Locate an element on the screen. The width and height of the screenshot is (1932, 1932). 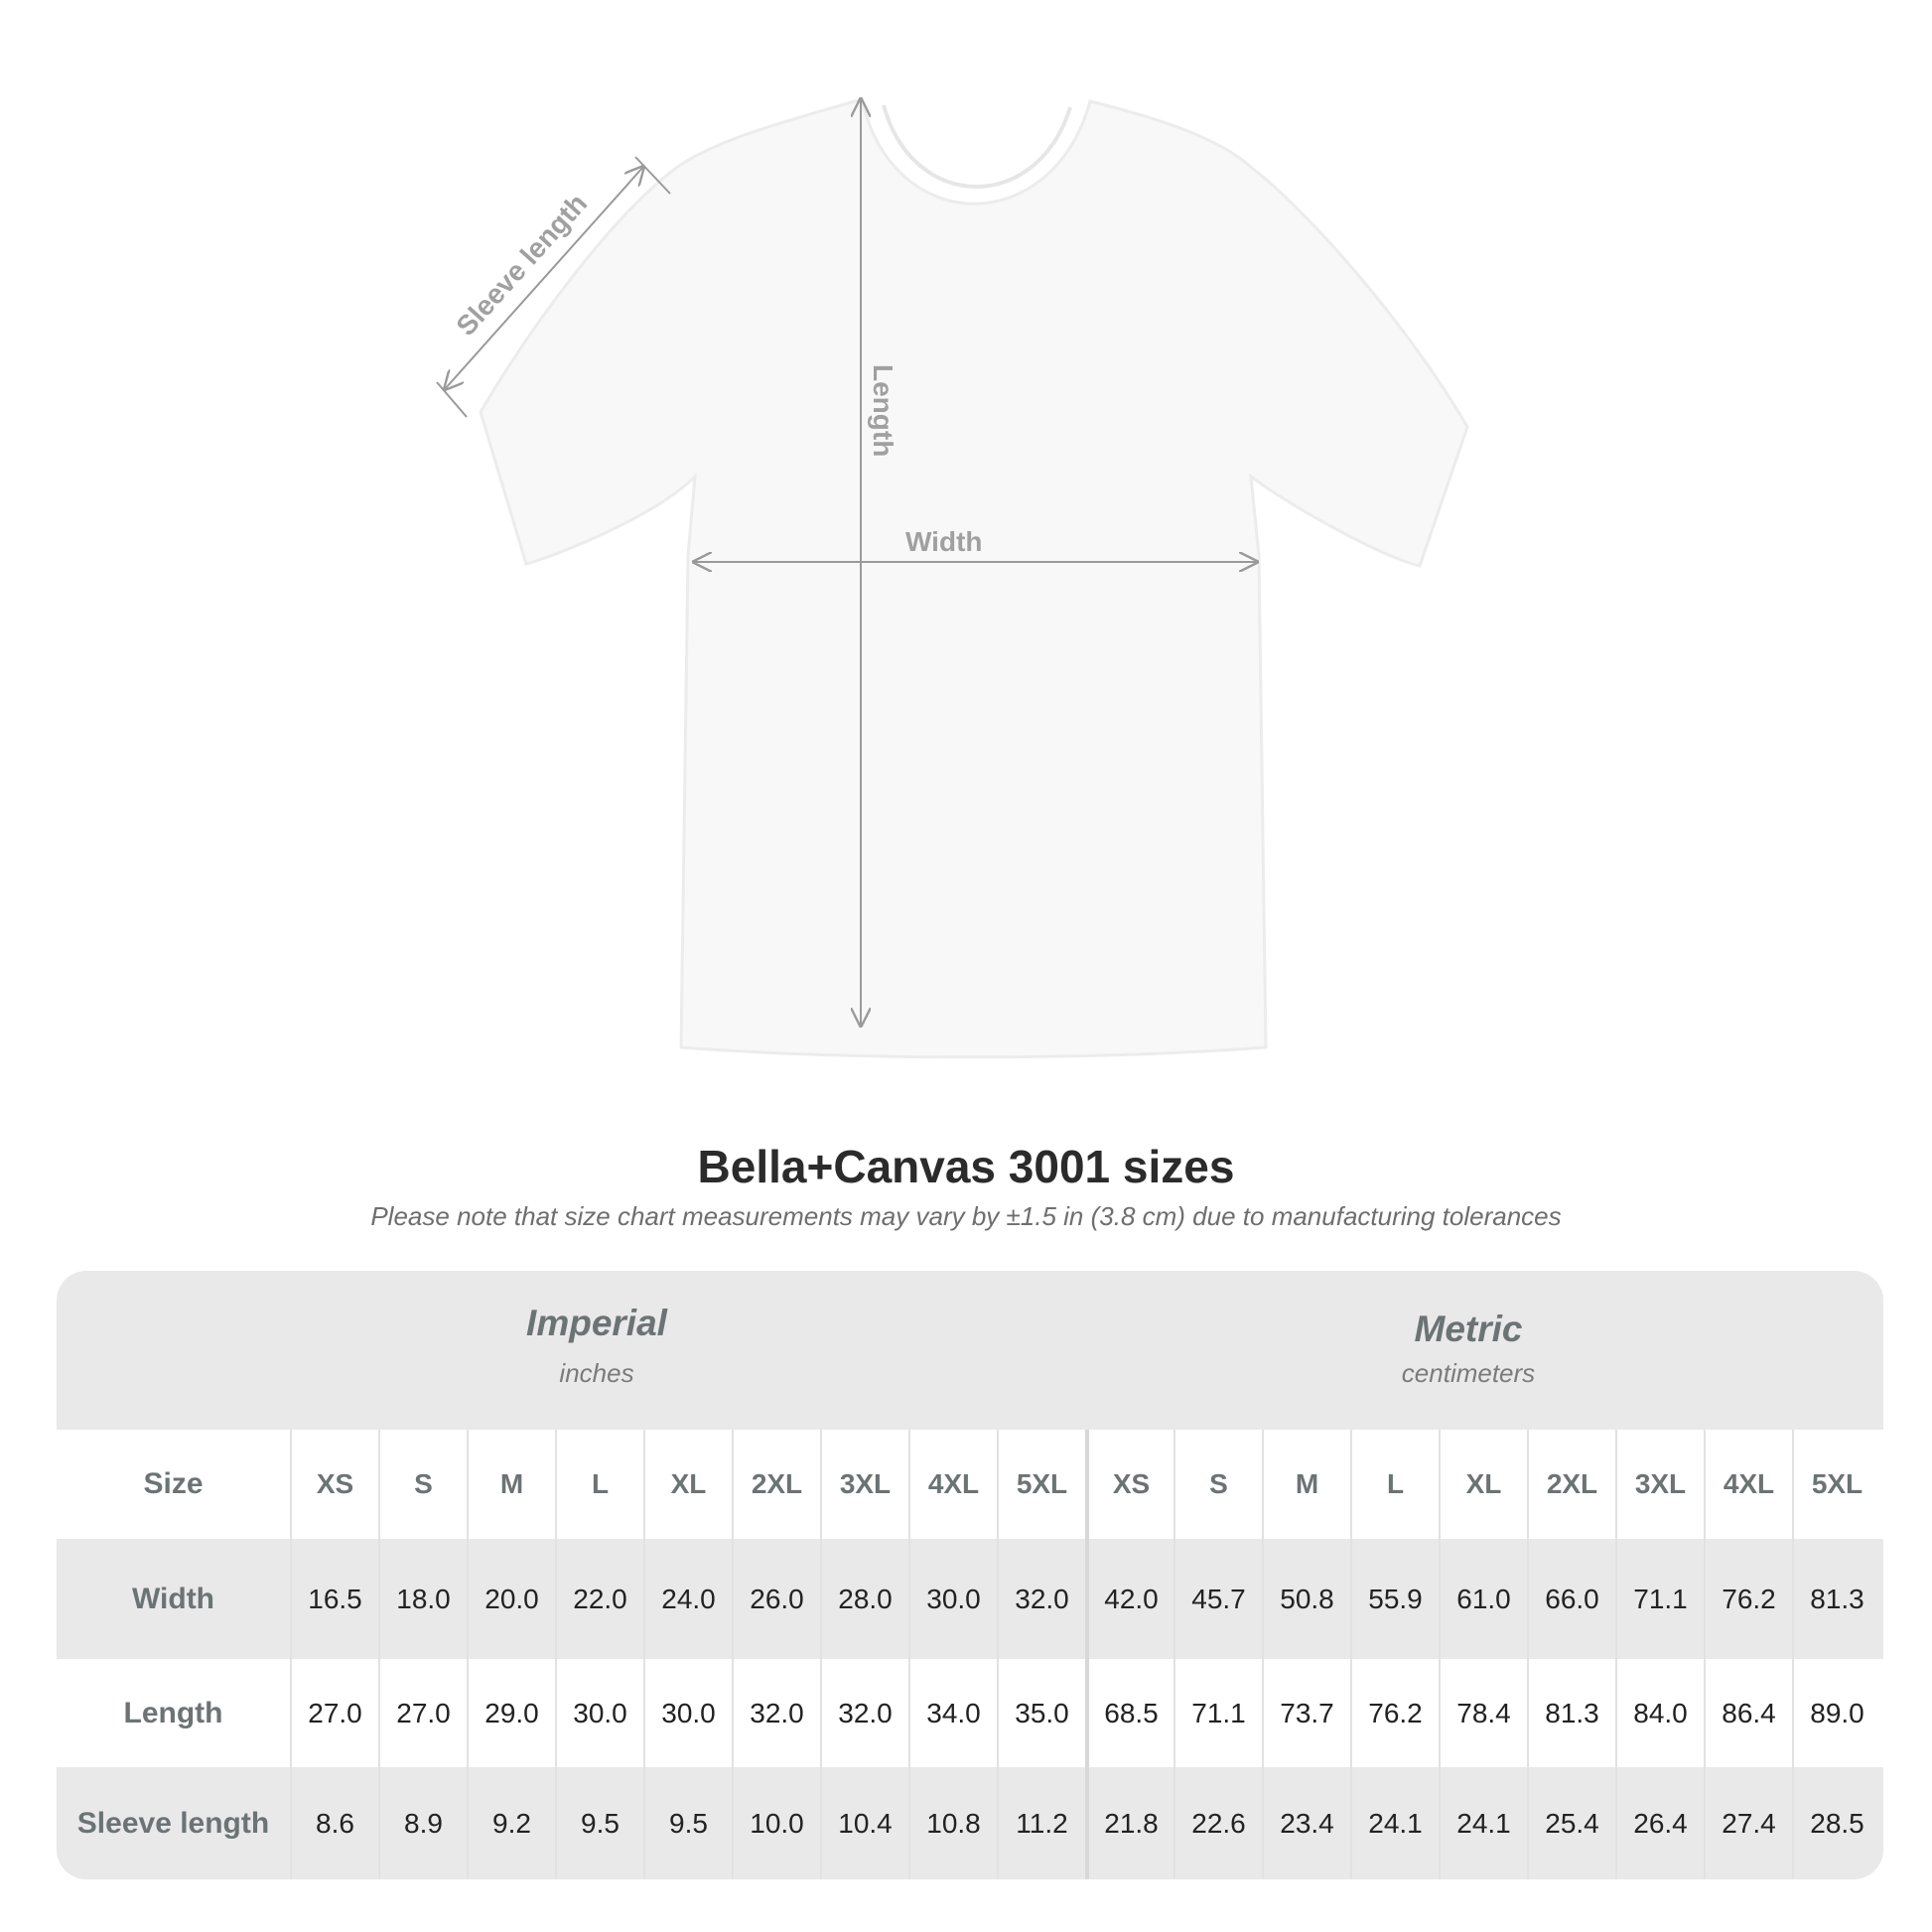
metric-header: Metric centimeters is located at coordinates (1469, 1349).